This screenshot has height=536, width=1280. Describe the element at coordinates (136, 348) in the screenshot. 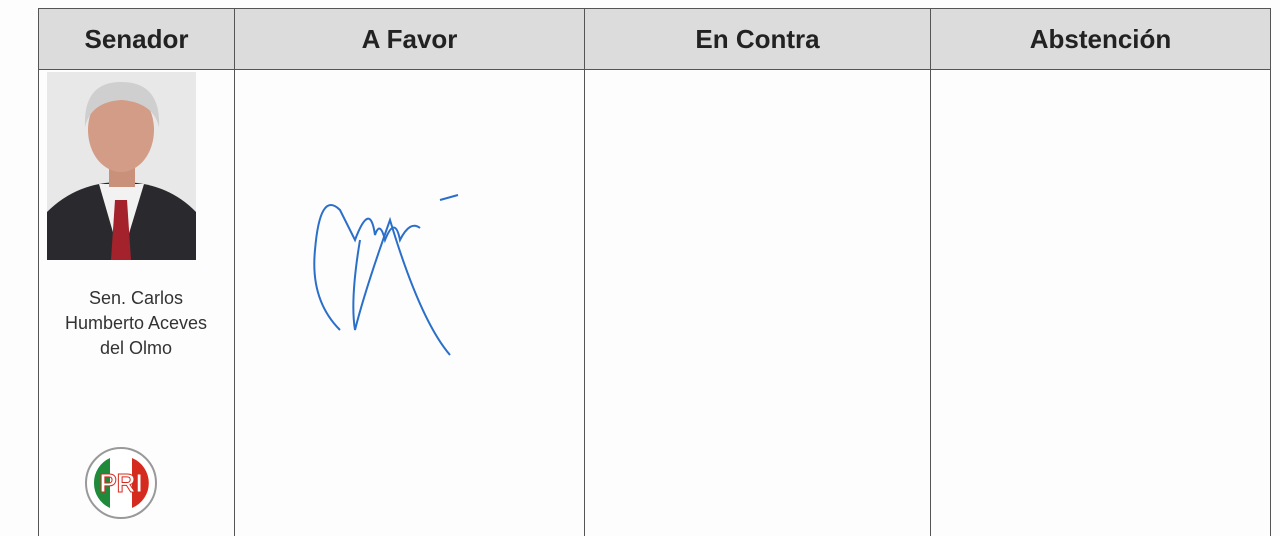

I see `name-line: del Olmo` at that location.